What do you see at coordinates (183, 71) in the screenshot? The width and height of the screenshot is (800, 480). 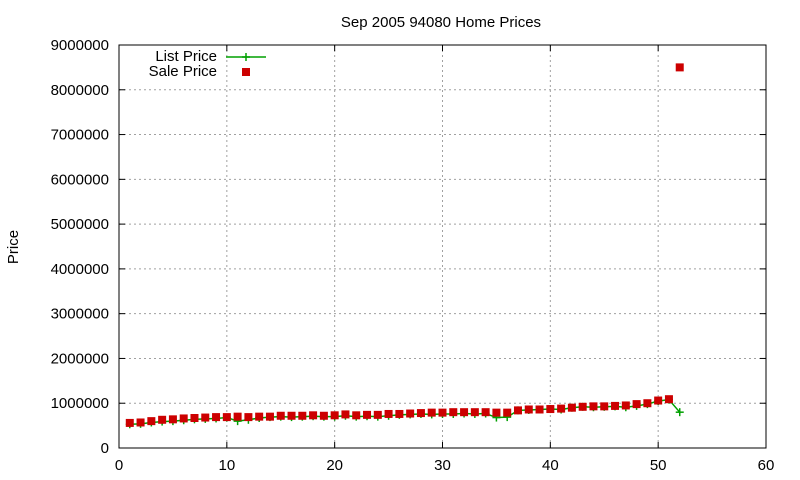 I see `legend-label-sale-price: Sale Price` at bounding box center [183, 71].